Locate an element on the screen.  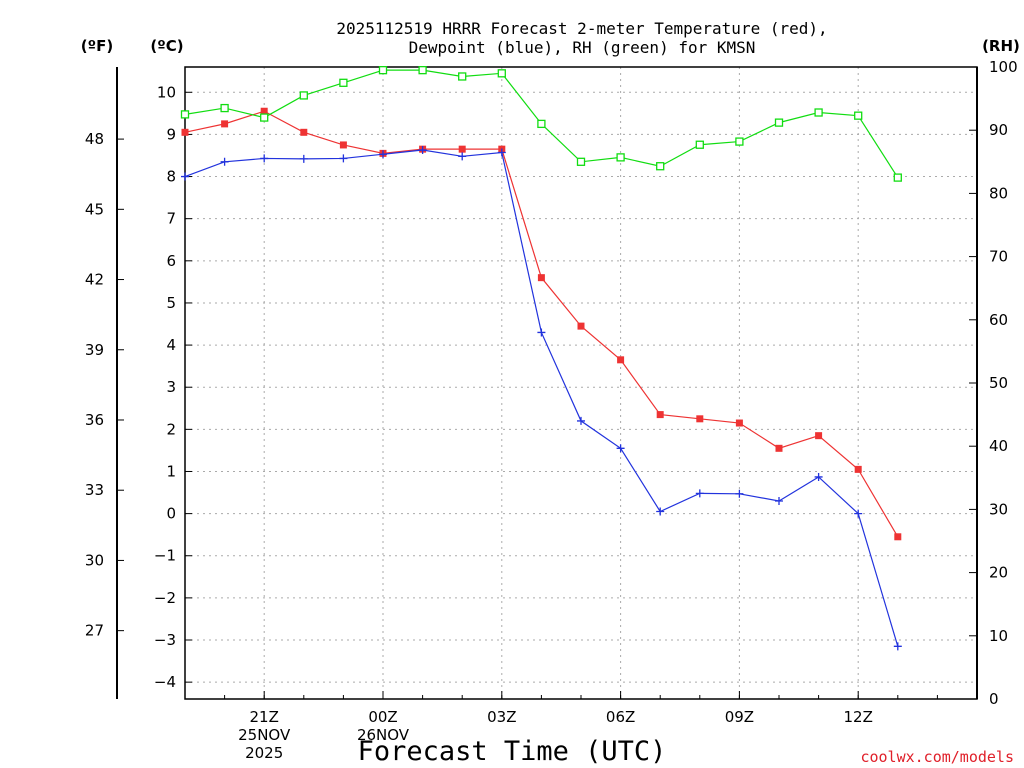
celsius-tick-label: −1 is located at coordinates (165, 556).